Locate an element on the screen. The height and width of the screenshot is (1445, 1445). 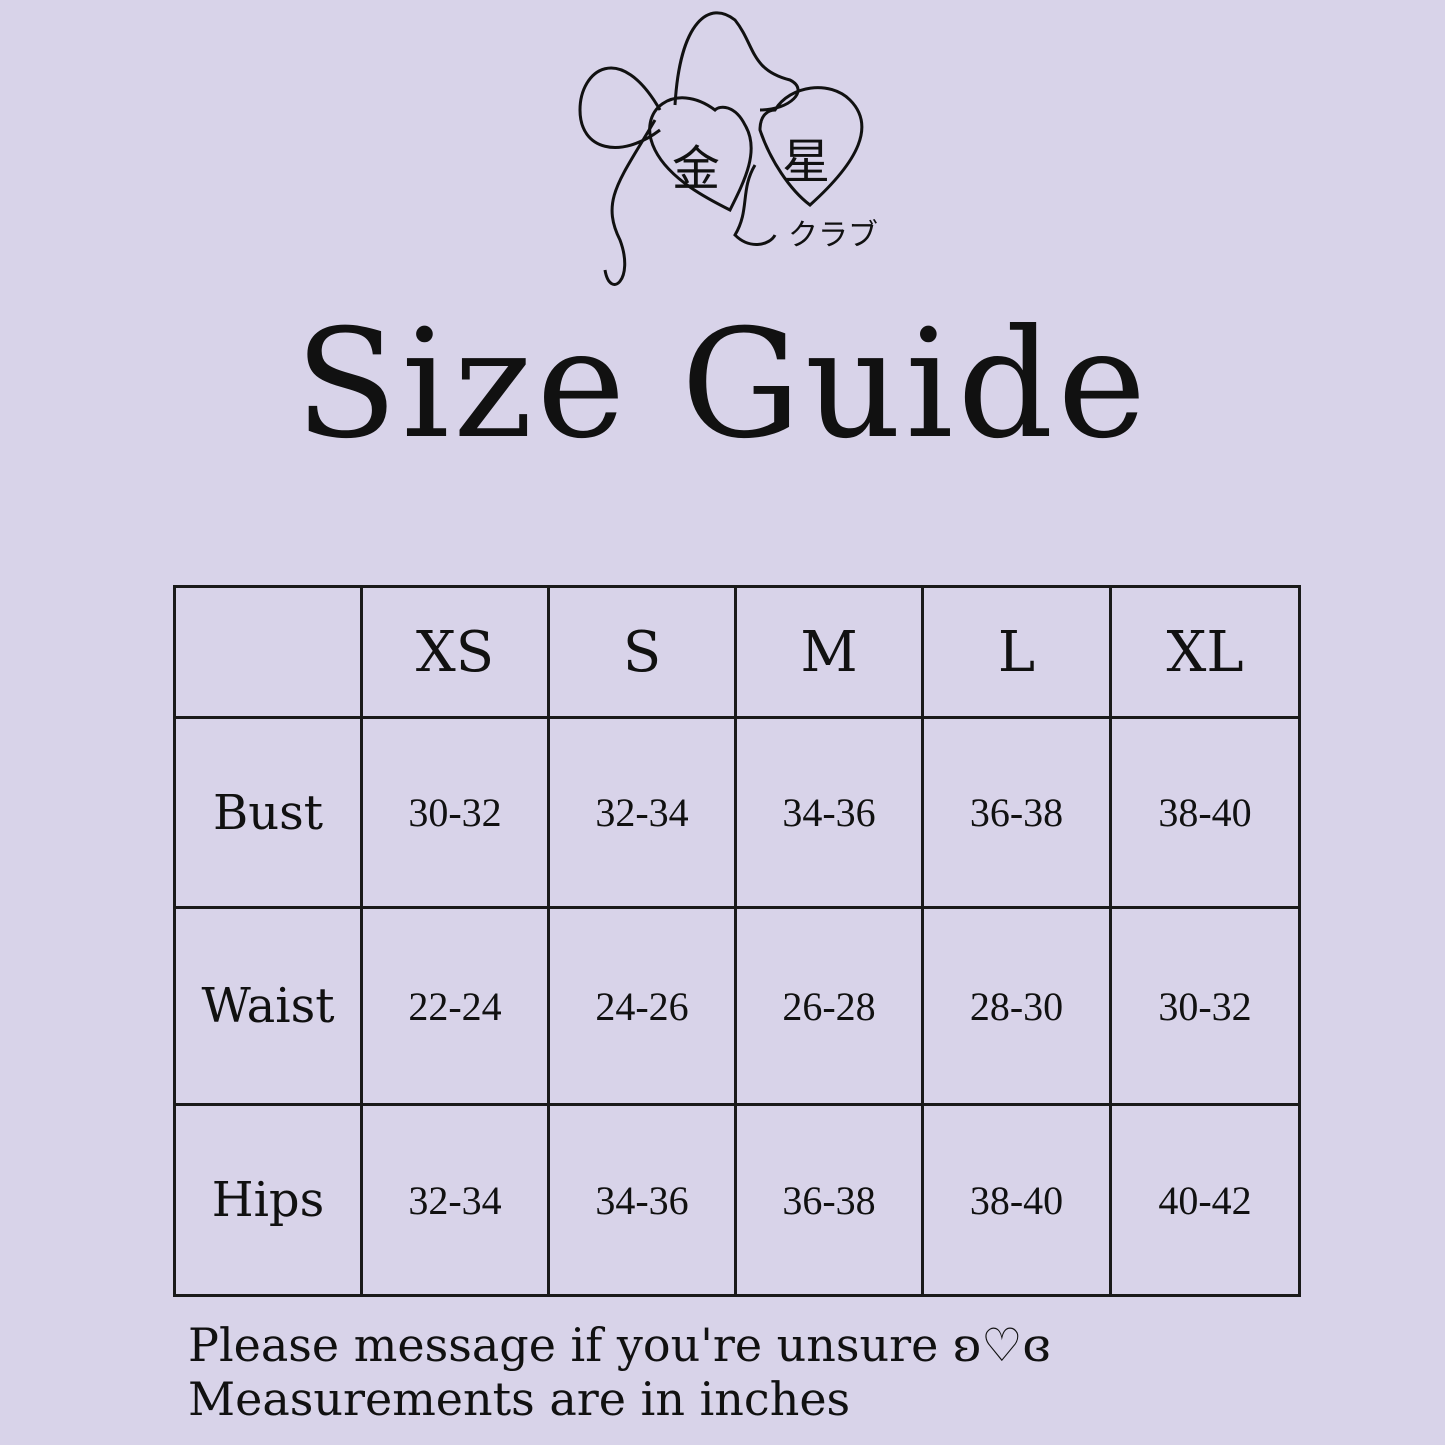
table-cell: 22-24 is located at coordinates (455, 1006).